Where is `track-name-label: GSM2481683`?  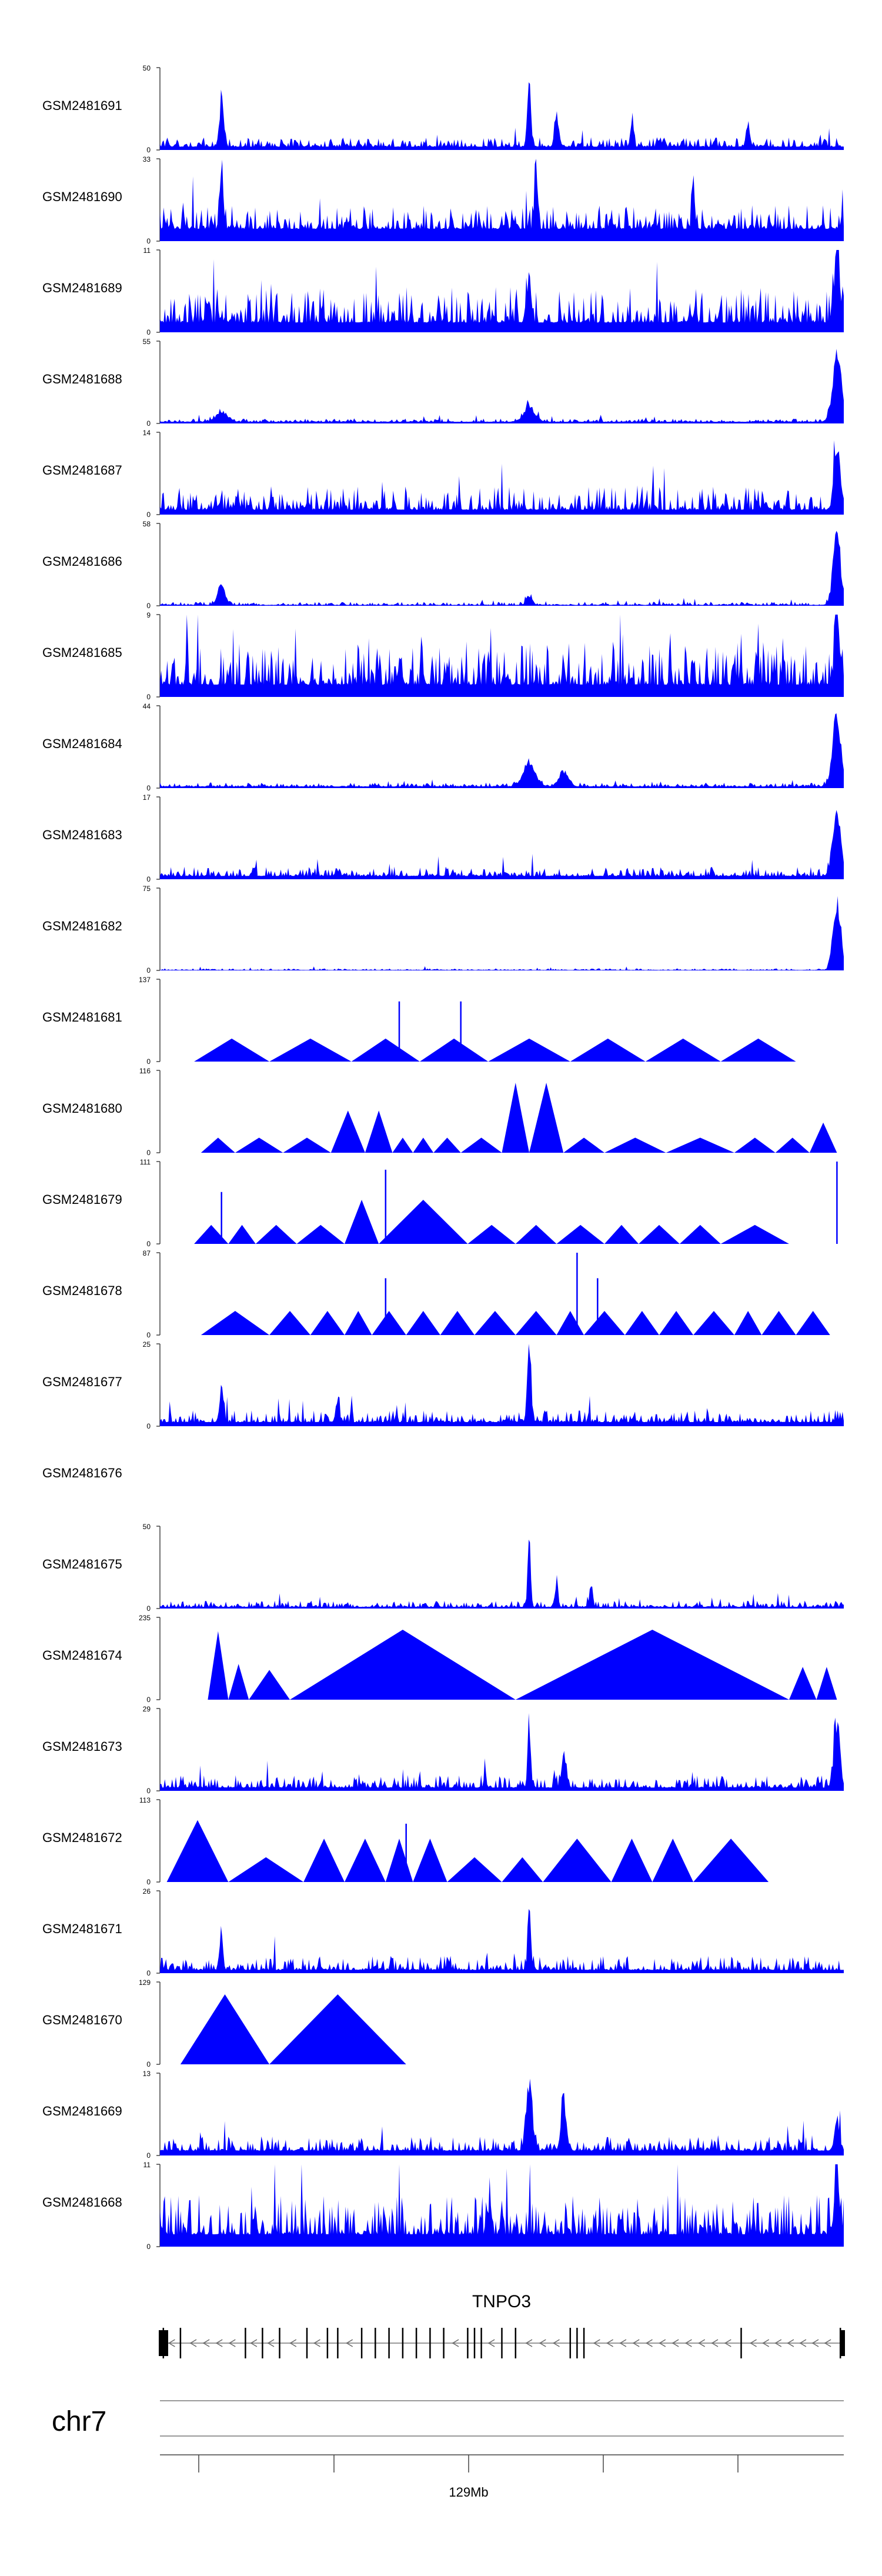 track-name-label: GSM2481683 is located at coordinates (82, 834).